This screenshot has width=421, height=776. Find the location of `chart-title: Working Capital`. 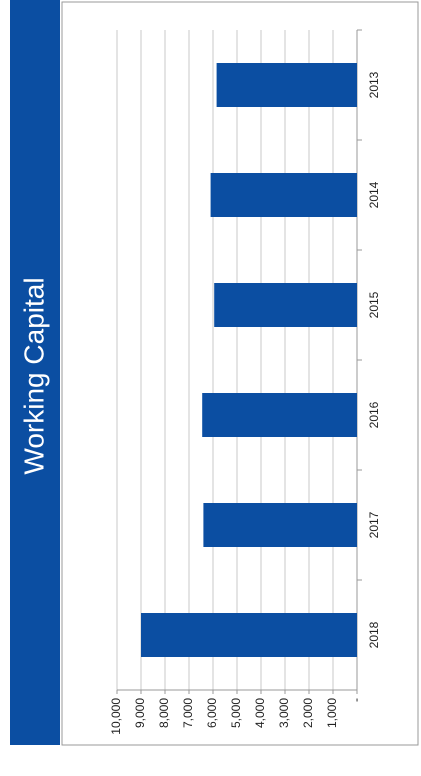

chart-title: Working Capital is located at coordinates (33, 375).